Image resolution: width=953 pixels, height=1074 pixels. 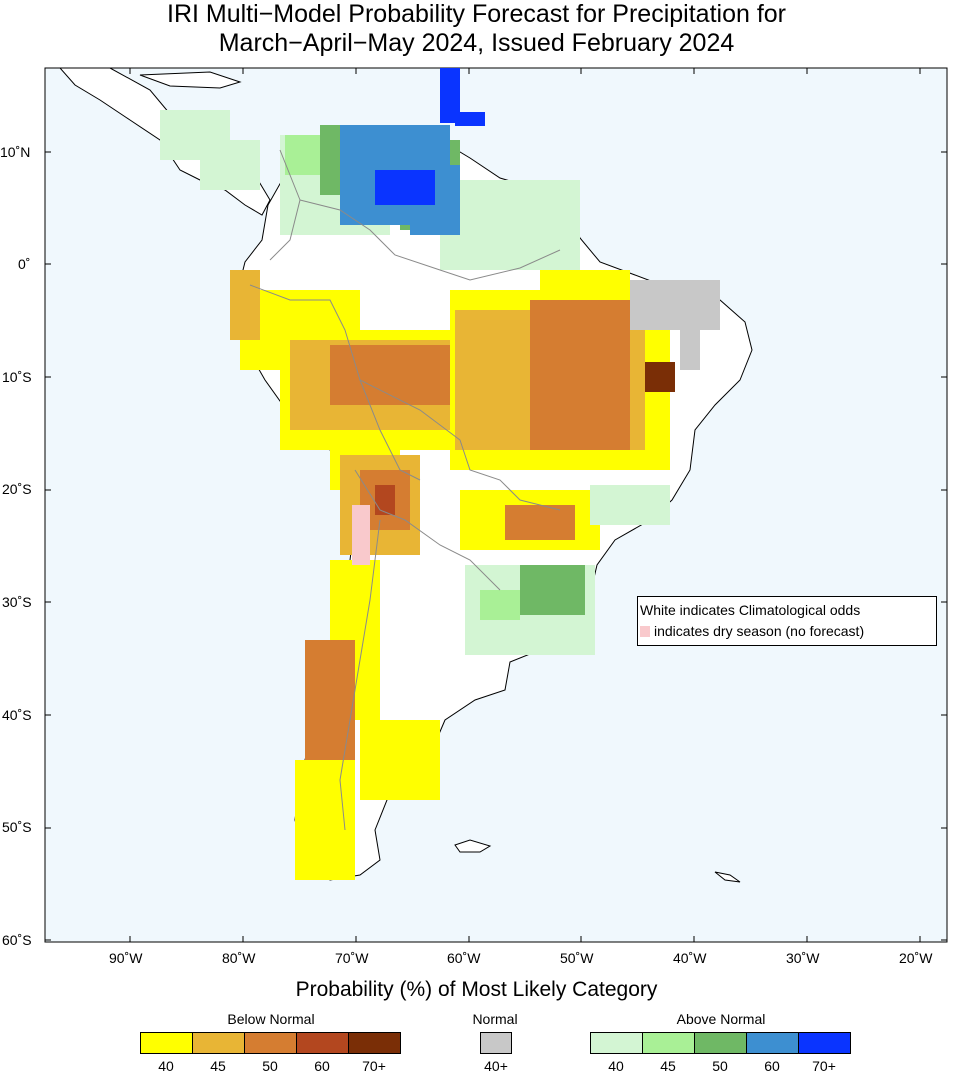 I want to click on lon-label: 80˚W, so click(x=239, y=958).